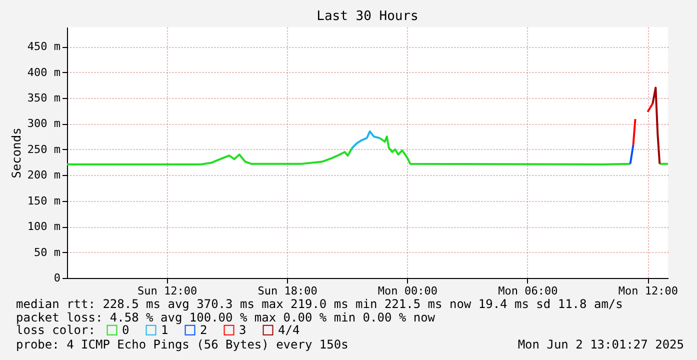  What do you see at coordinates (204, 330) in the screenshot?
I see `legend-label: 2` at bounding box center [204, 330].